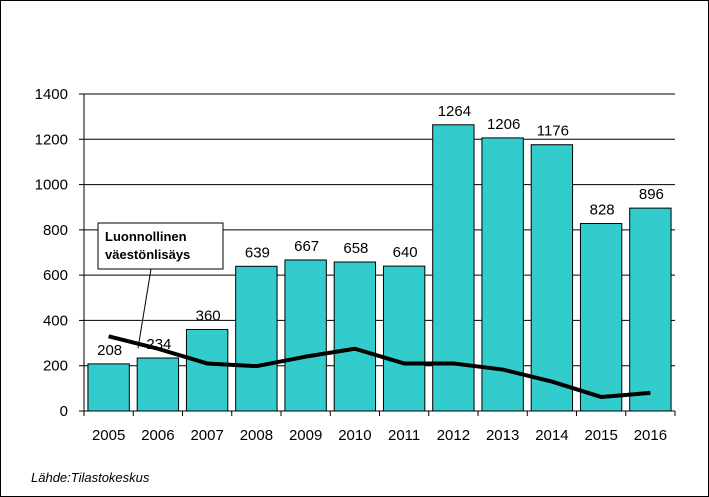 The height and width of the screenshot is (497, 709). Describe the element at coordinates (602, 210) in the screenshot. I see `bar-data-label: 828` at that location.